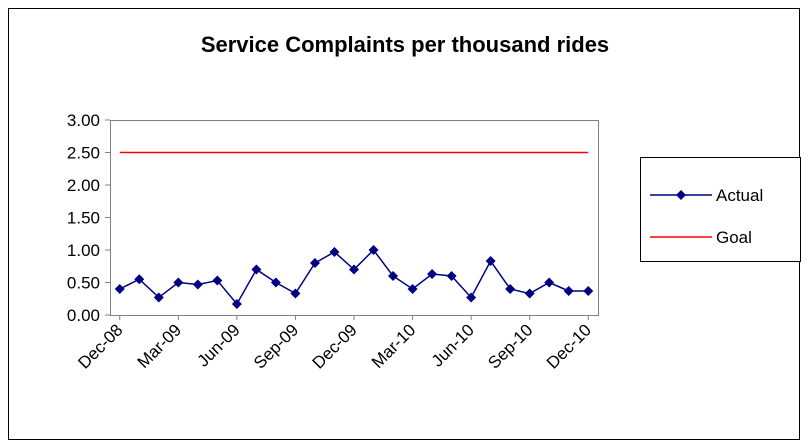 The height and width of the screenshot is (444, 809). I want to click on y-tick-label: 2.00, so click(83, 185).